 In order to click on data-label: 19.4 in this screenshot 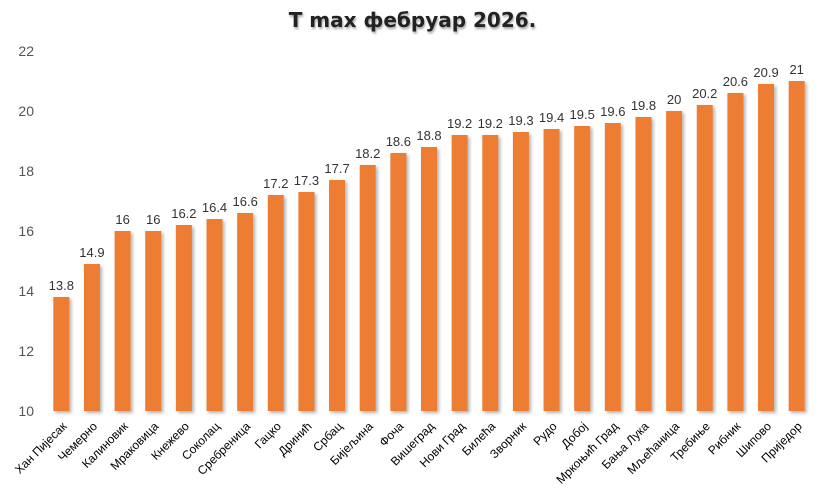, I will do `click(551, 117)`.